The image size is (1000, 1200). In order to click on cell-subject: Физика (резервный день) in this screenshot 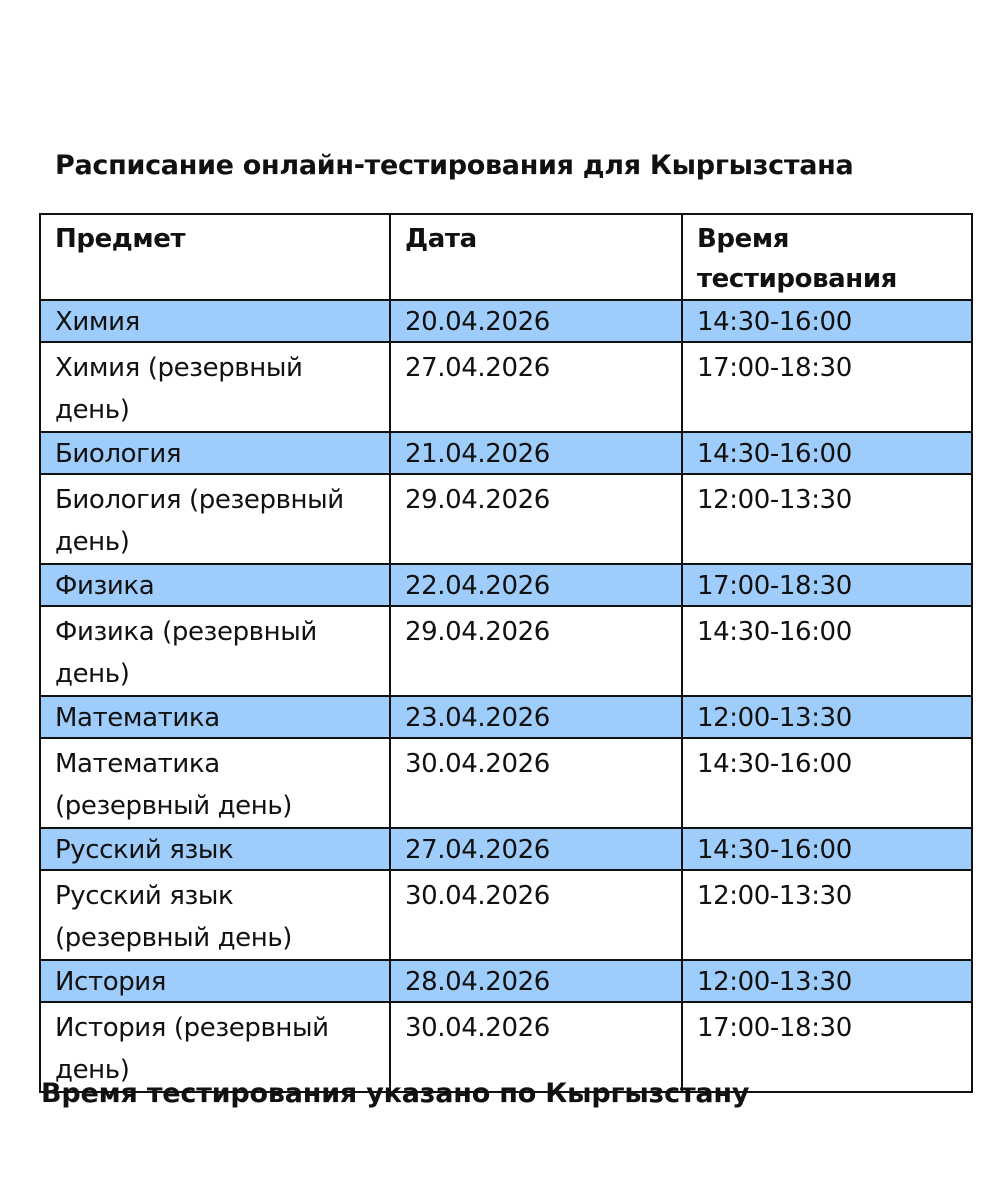, I will do `click(215, 651)`.